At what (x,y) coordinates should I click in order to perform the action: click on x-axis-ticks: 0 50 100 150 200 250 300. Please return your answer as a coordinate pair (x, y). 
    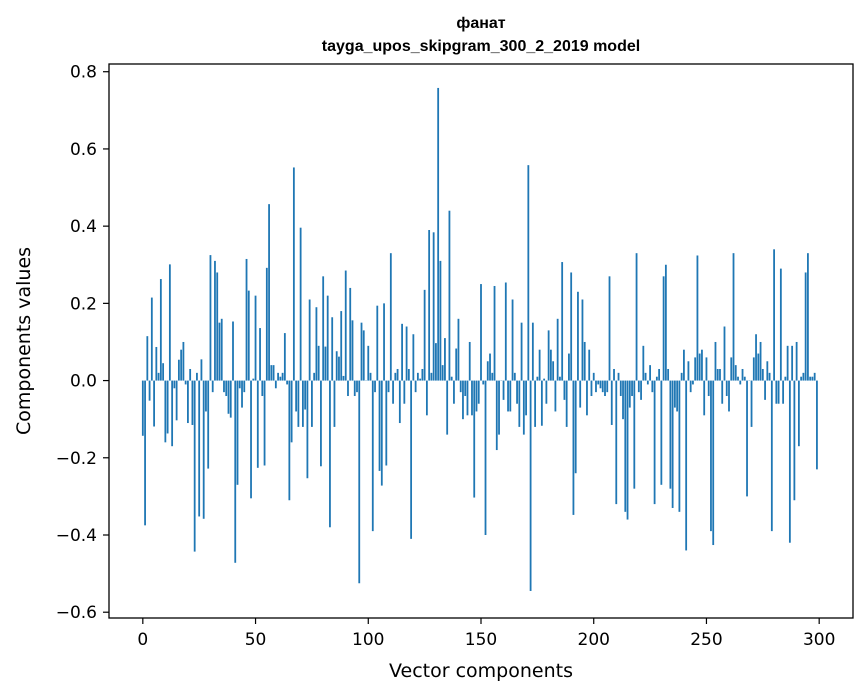
    Looking at the image, I should click on (486, 634).